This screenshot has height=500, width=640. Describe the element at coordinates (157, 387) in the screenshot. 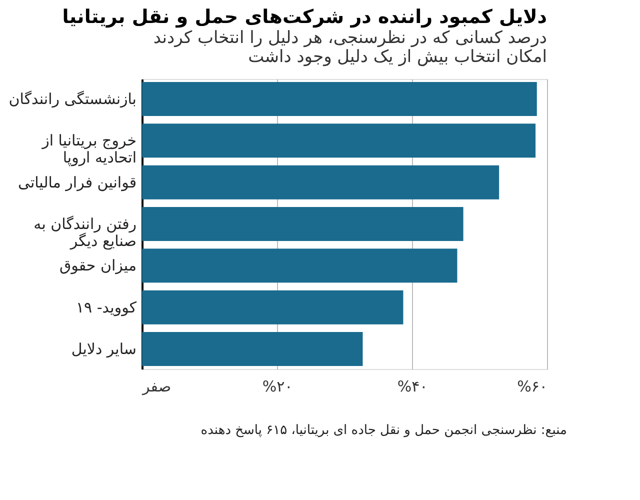

I see `x-tick-label: صفر` at that location.